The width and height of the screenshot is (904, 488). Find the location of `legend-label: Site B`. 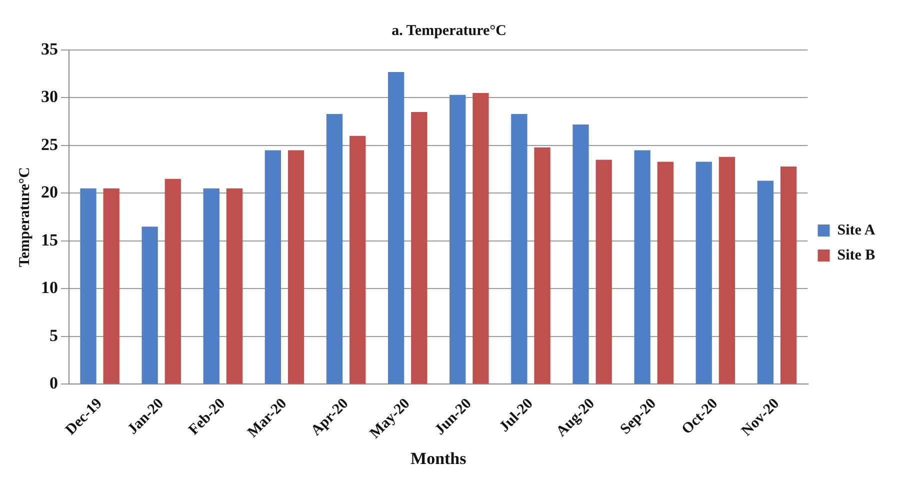

legend-label: Site B is located at coordinates (856, 255).